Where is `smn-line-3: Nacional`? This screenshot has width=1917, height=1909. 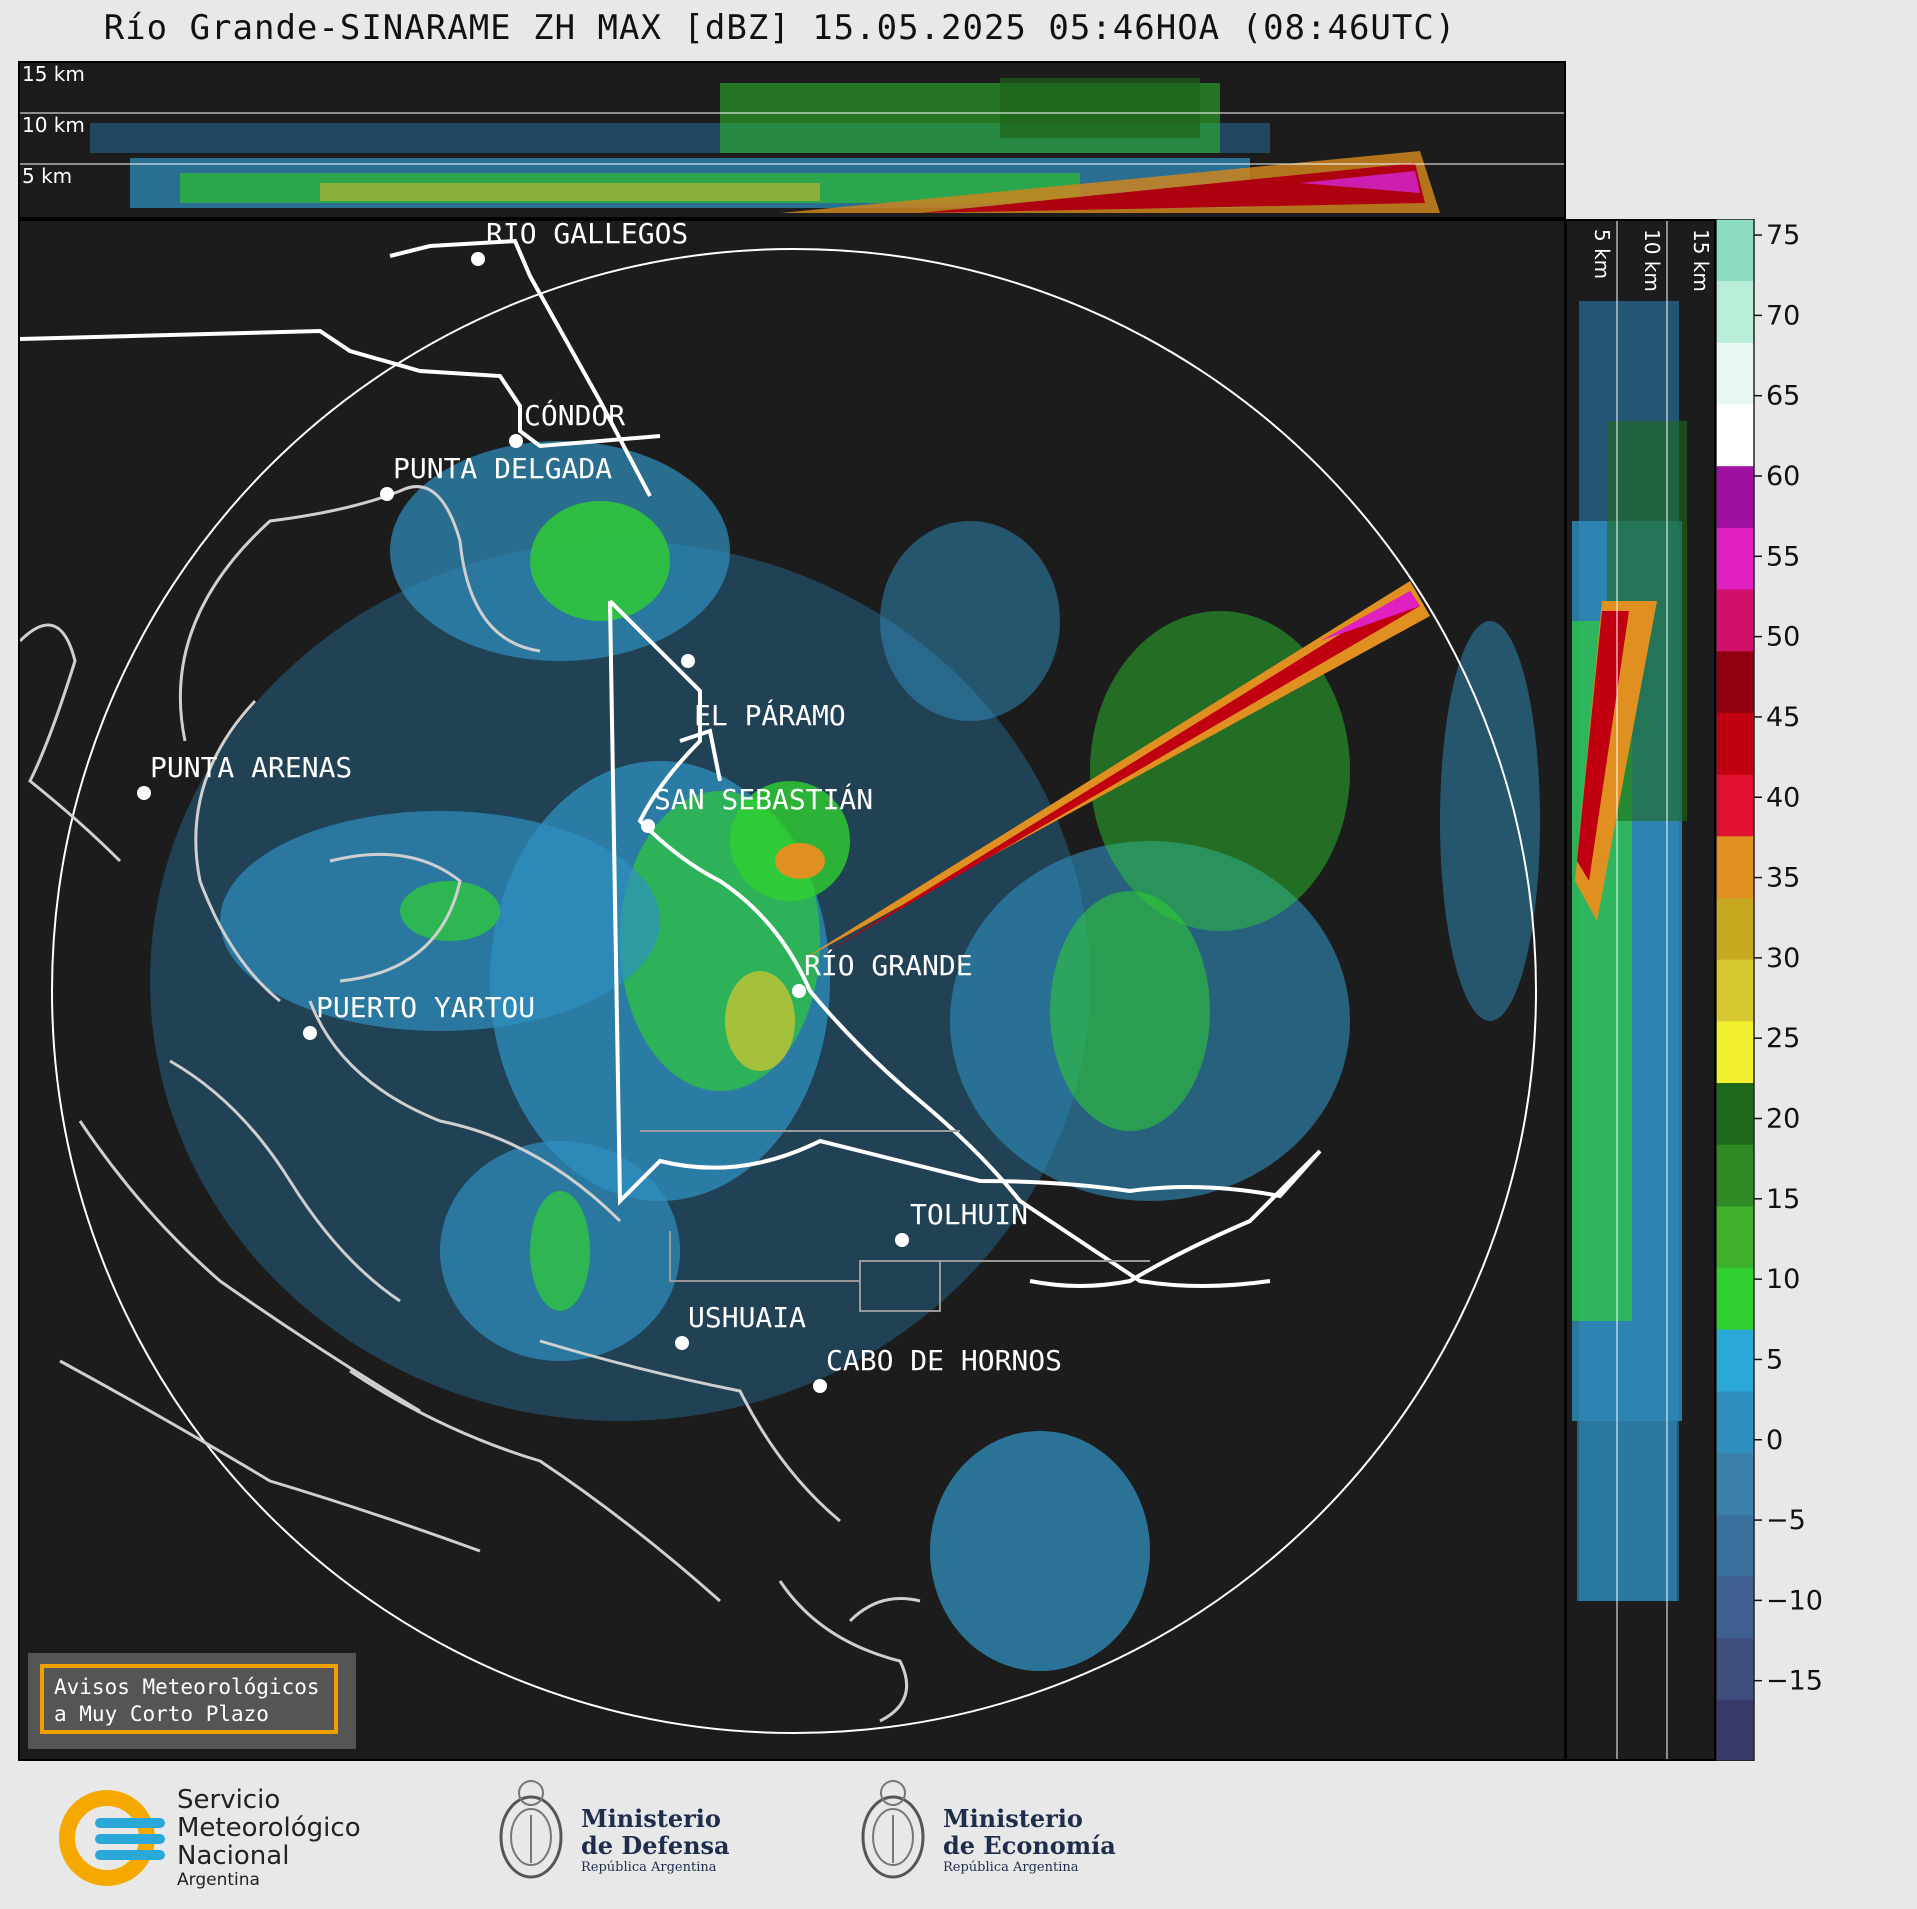 smn-line-3: Nacional is located at coordinates (233, 1856).